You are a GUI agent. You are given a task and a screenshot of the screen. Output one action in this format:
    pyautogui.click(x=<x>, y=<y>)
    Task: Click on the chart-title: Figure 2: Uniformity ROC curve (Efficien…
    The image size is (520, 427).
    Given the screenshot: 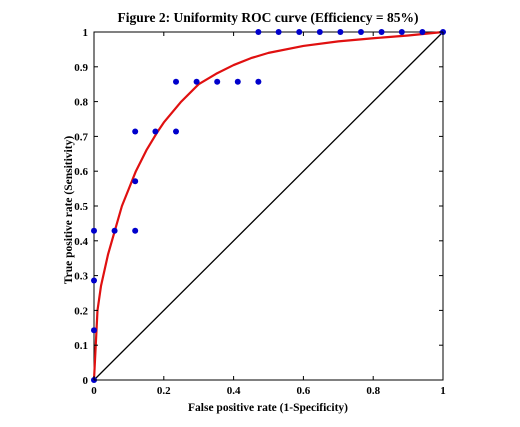 What is the action you would take?
    pyautogui.click(x=267, y=17)
    